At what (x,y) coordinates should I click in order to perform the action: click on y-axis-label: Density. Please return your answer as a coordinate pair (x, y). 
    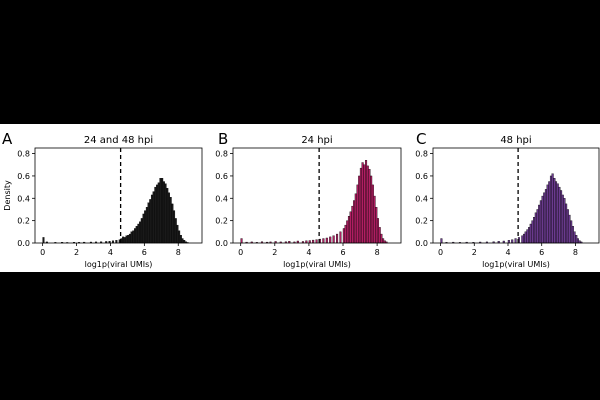
    Looking at the image, I should click on (7, 195).